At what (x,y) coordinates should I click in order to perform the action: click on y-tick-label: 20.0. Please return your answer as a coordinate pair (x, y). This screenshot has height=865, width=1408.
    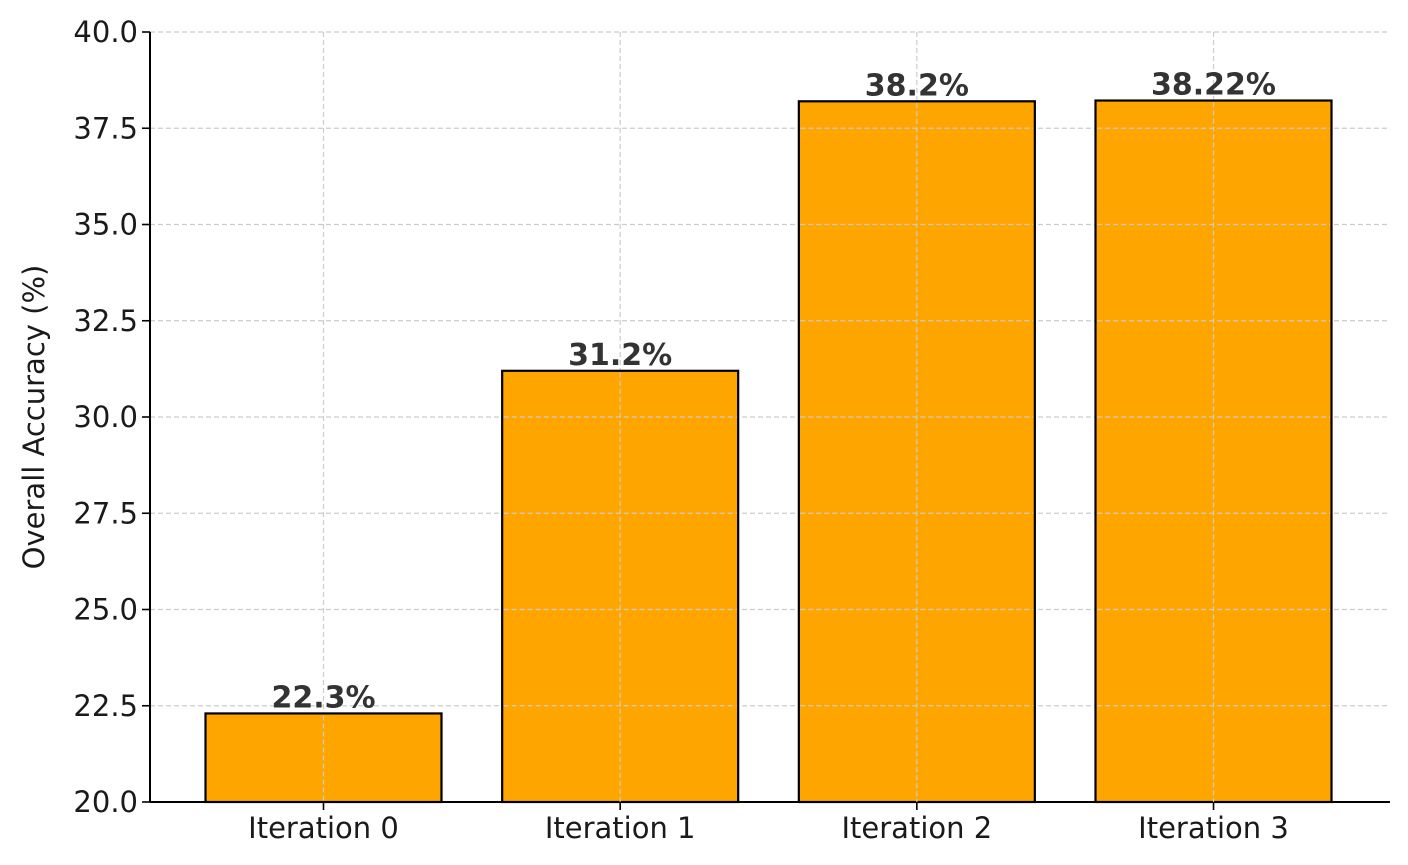
    Looking at the image, I should click on (105, 802).